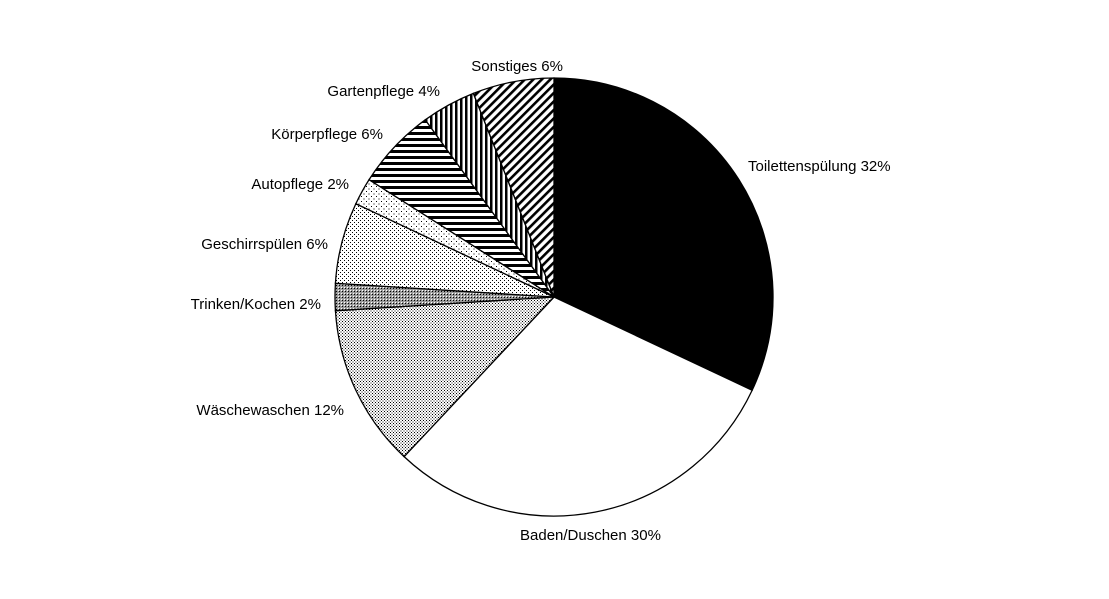  I want to click on pie-slice-label-6: Autopflege 2%, so click(300, 184).